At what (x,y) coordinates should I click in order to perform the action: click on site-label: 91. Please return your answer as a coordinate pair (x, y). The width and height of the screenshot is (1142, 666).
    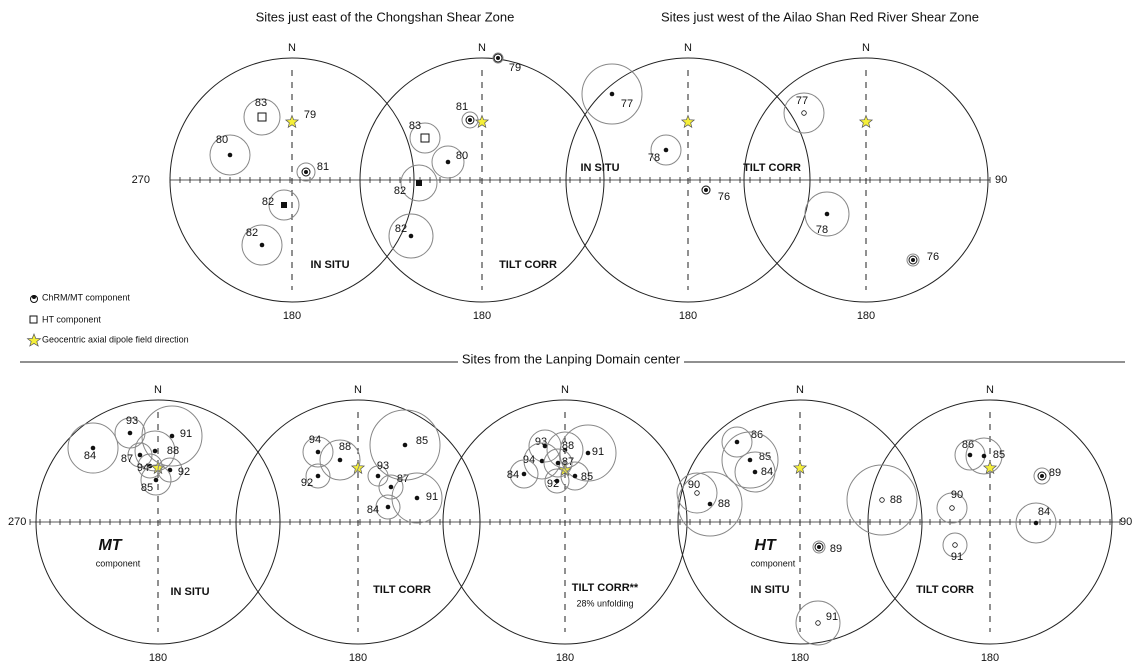
    Looking at the image, I should click on (186, 434).